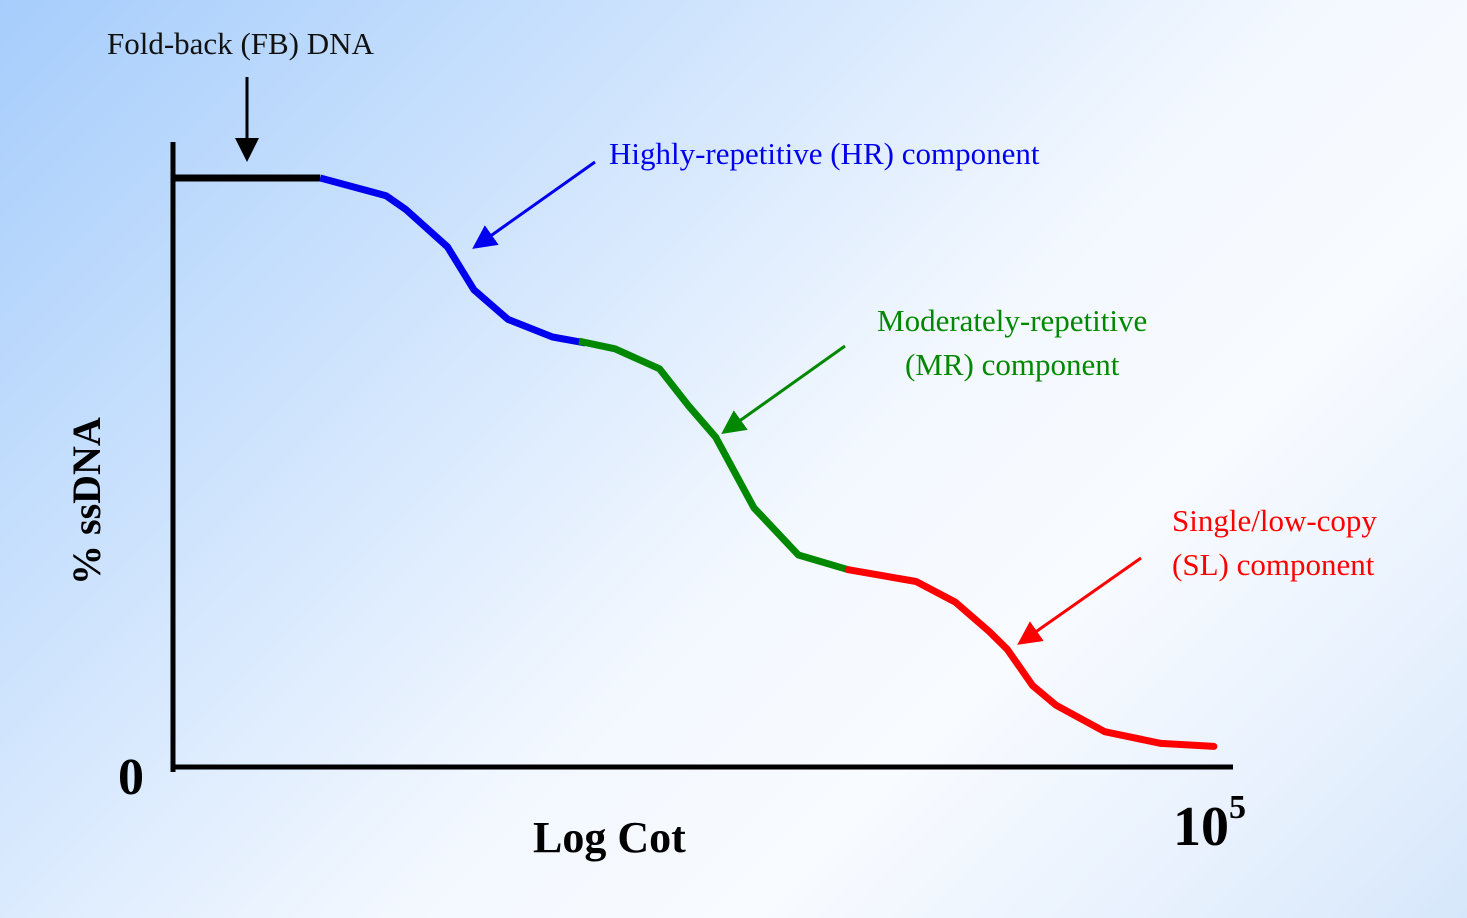 The height and width of the screenshot is (918, 1467). Describe the element at coordinates (1274, 543) in the screenshot. I see `sl-label: Single/low-copy (SL) component` at that location.